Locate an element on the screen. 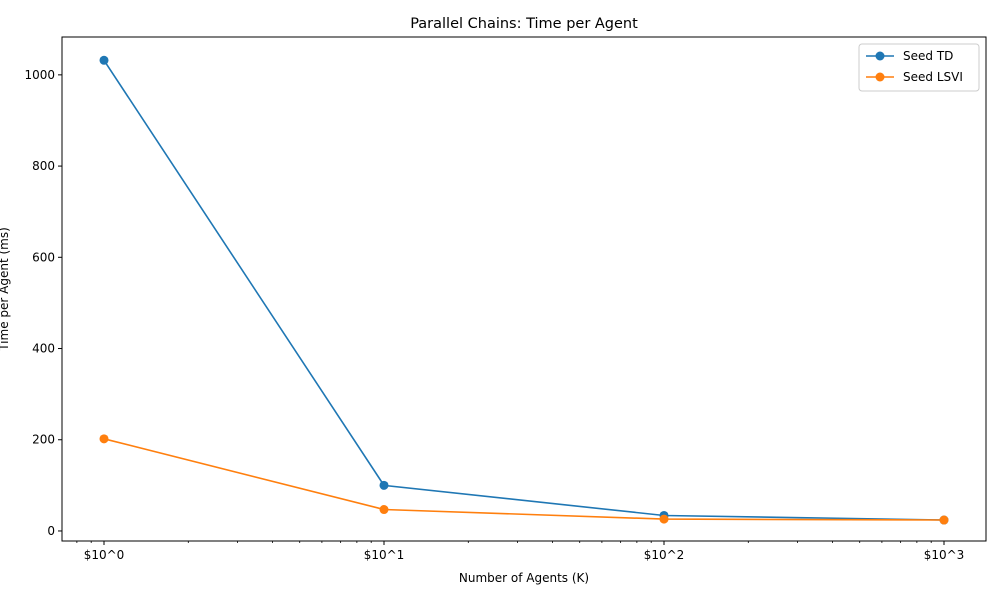 This screenshot has height=600, width=1000. chart-title: Parallel Chains: Time per Agent is located at coordinates (524, 24).